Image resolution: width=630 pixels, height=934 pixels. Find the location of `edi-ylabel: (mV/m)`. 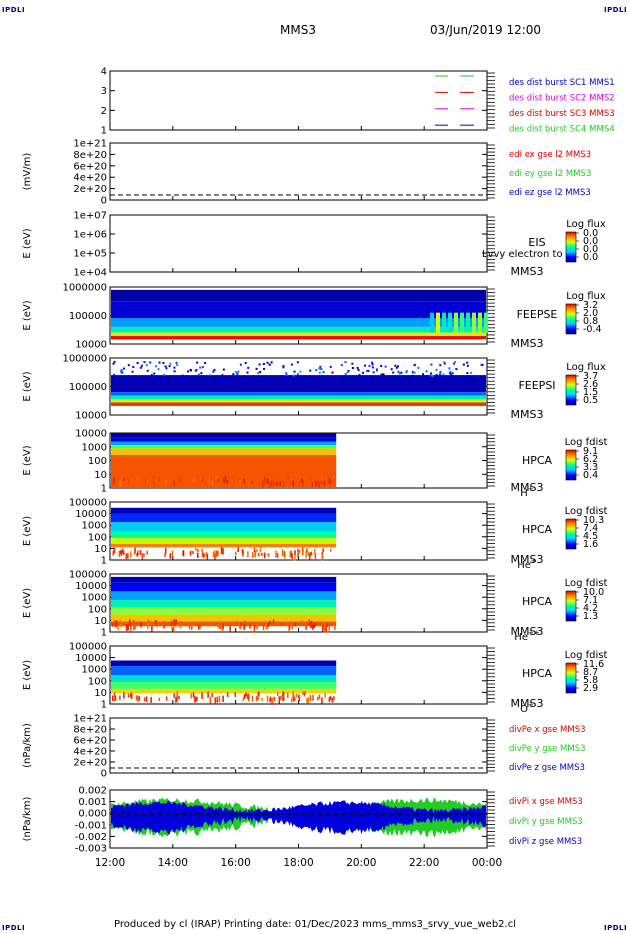

edi-ylabel: (mV/m) is located at coordinates (27, 172).